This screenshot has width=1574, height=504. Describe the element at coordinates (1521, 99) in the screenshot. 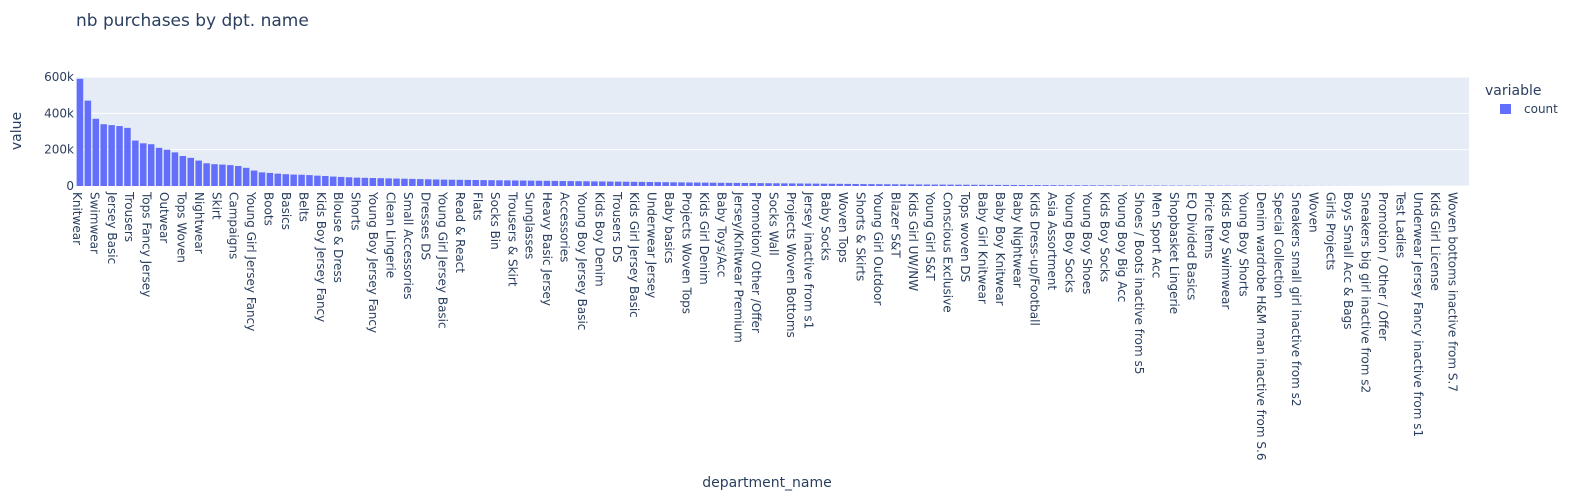

I see `legend: variable count` at that location.